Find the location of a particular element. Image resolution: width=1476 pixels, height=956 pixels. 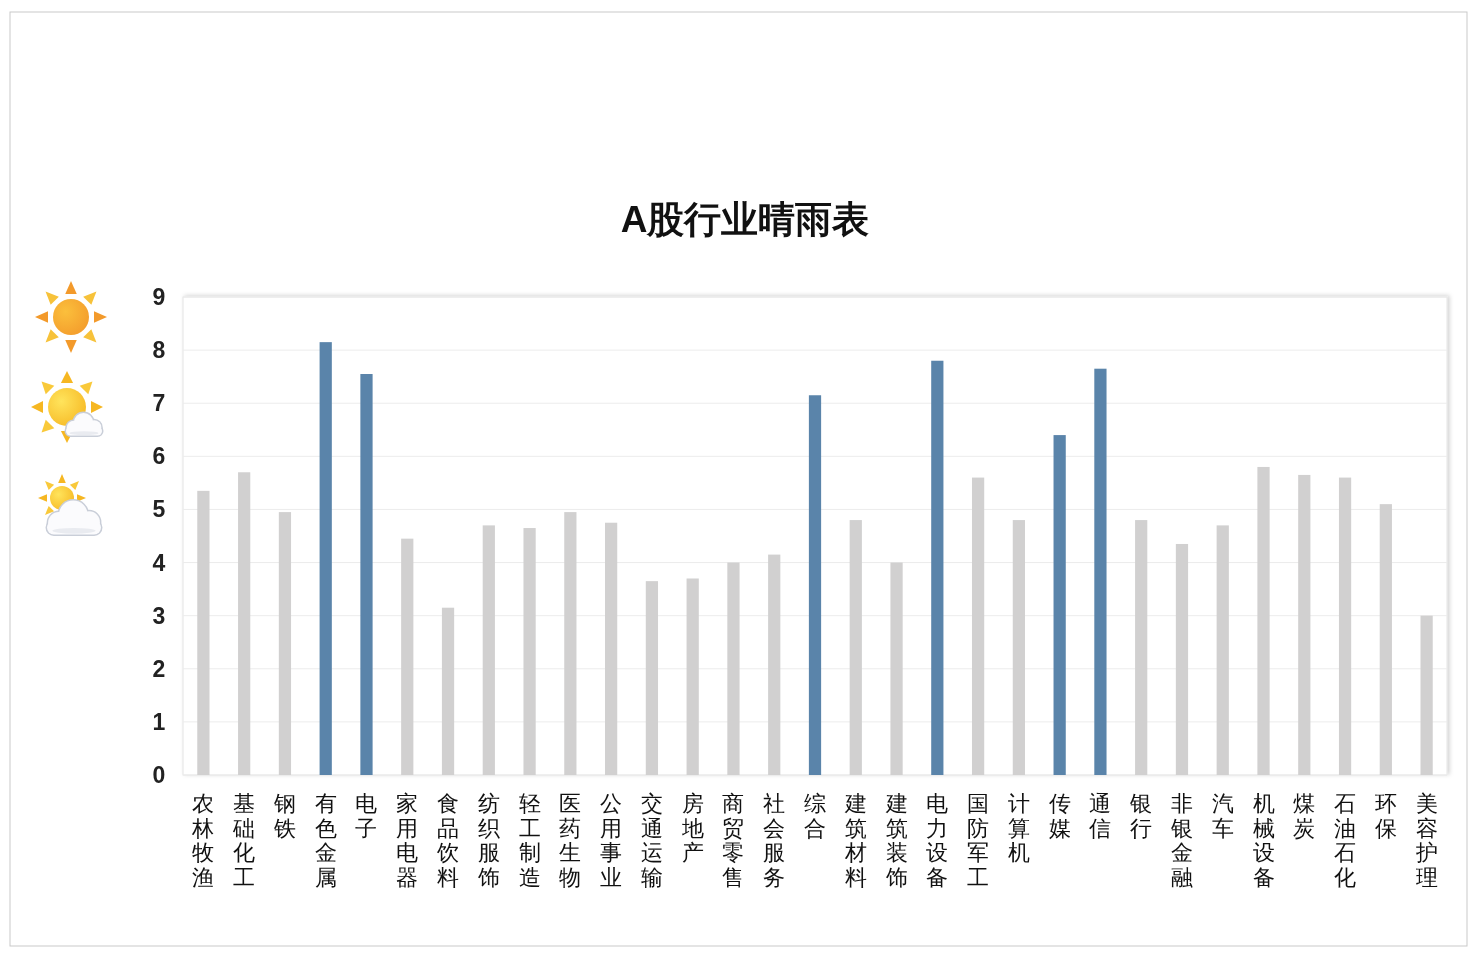

x-tick: 房地产 is located at coordinates (692, 828).